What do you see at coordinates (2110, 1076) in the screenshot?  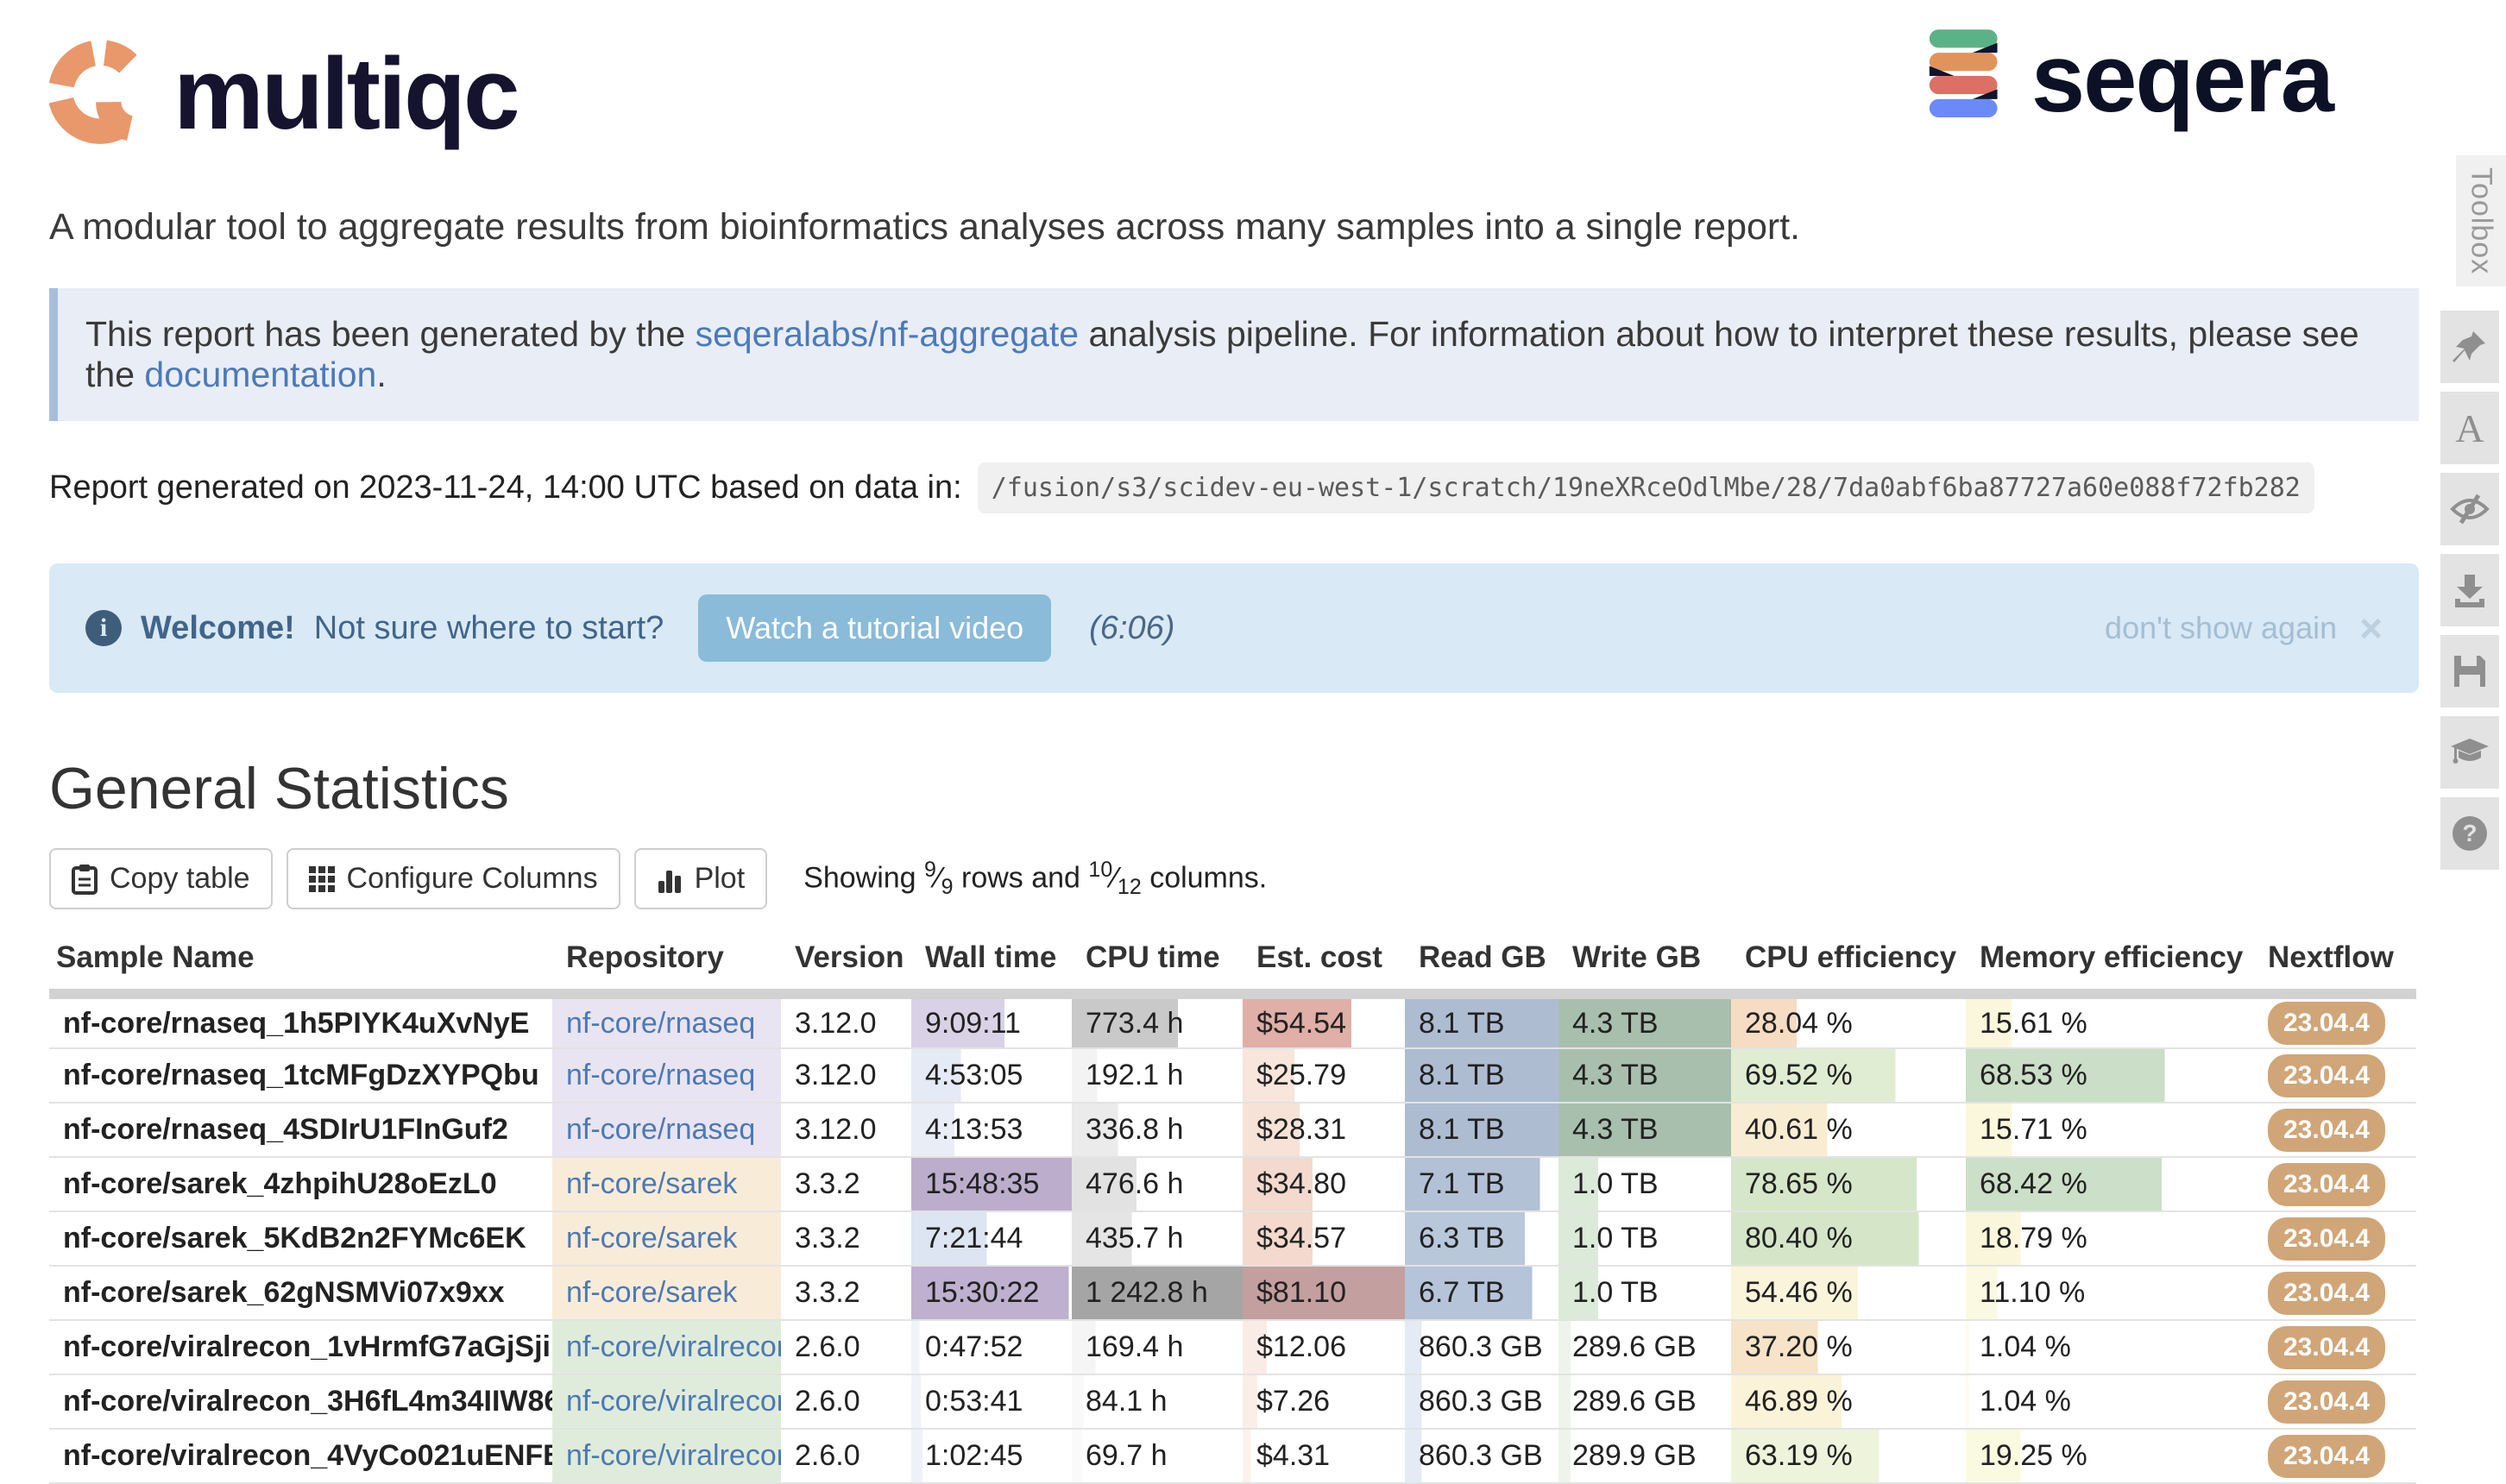 I see `cell-mem-eff: 68.53 %` at bounding box center [2110, 1076].